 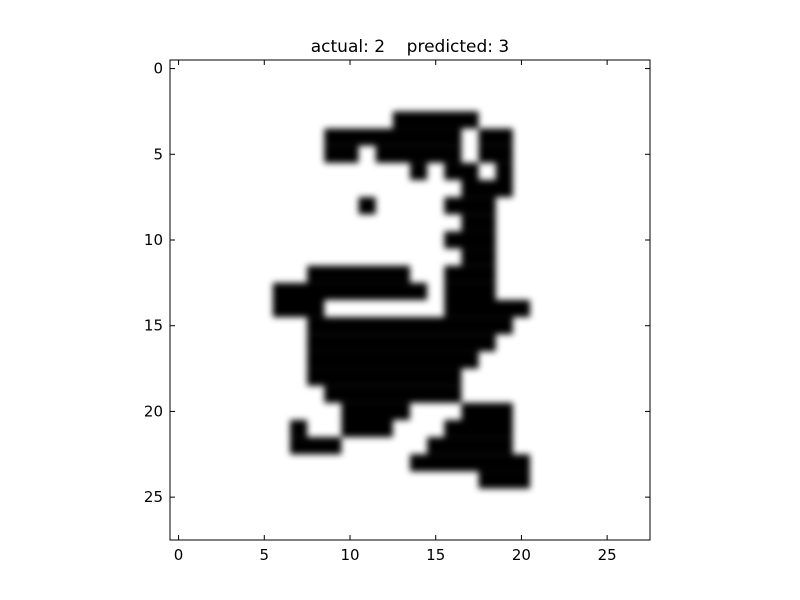 I want to click on x-tick-label: 0, so click(x=179, y=555).